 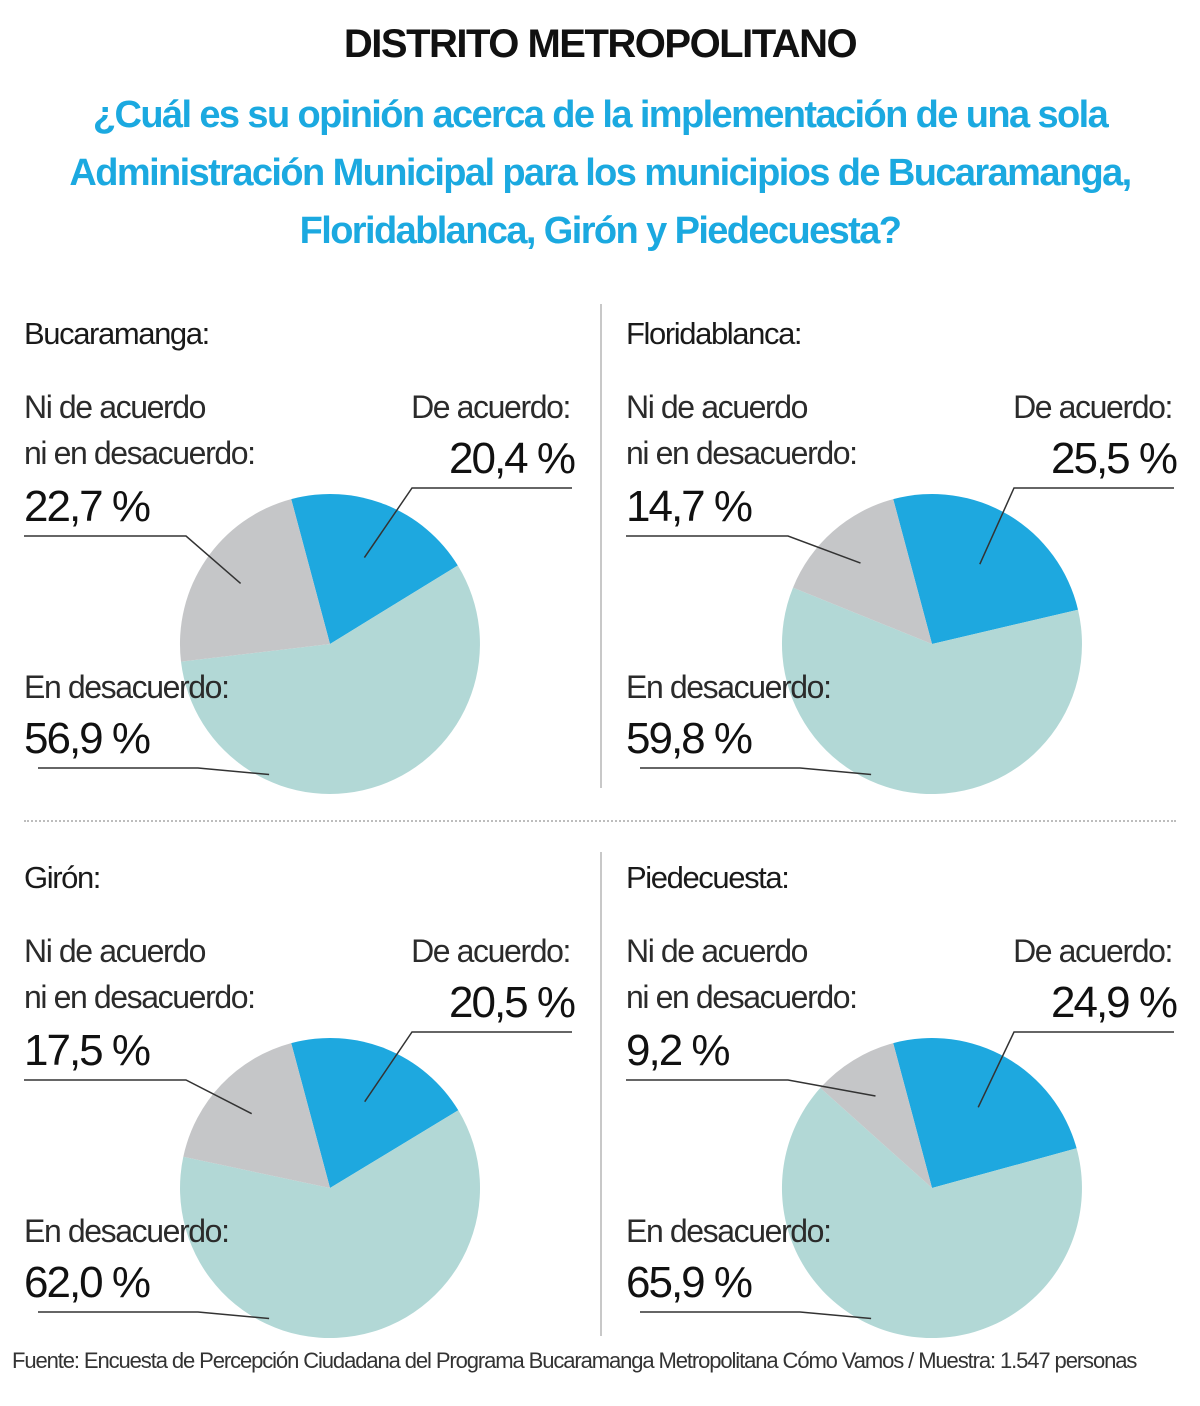 What do you see at coordinates (689, 506) in the screenshot?
I see `neutral-value: 14,7 %` at bounding box center [689, 506].